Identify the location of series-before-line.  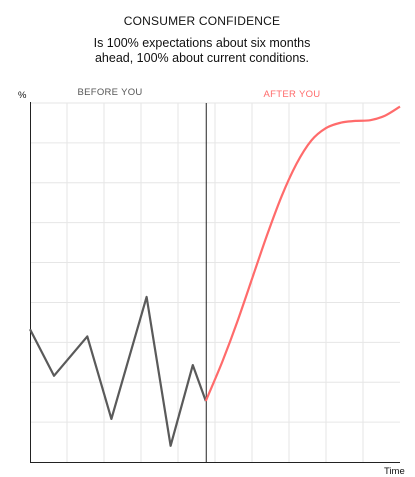
(118, 371).